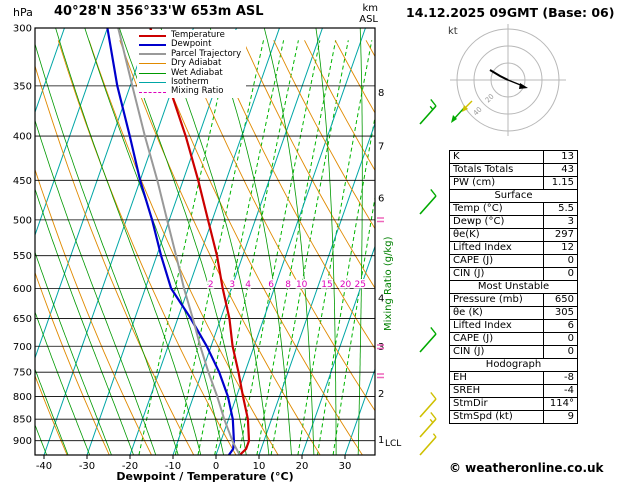 The image size is (629, 486). Describe the element at coordinates (232, 285) in the screenshot. I see `mixing-ratio-value-label: 3` at that location.